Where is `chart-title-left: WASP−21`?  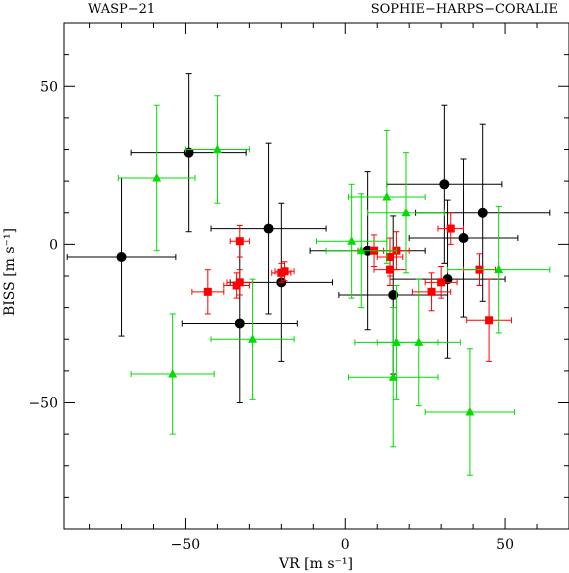 chart-title-left: WASP−21 is located at coordinates (121, 9).